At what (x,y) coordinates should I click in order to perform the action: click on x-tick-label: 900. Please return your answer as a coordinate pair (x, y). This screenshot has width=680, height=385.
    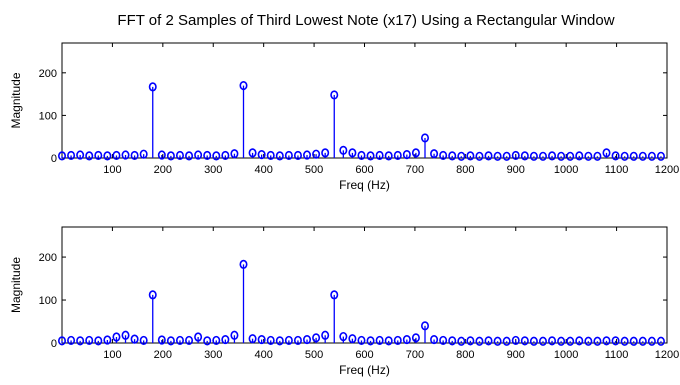
    Looking at the image, I should click on (516, 355).